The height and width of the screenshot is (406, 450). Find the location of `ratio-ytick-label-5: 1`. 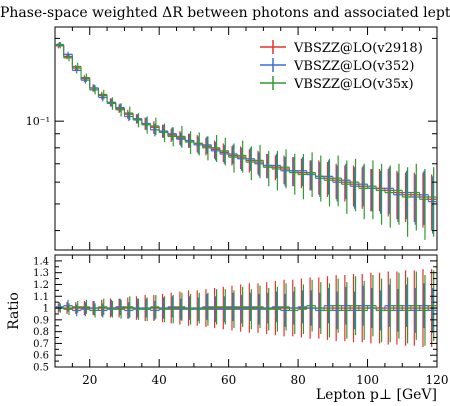

ratio-ytick-label-5: 1 is located at coordinates (46, 309).